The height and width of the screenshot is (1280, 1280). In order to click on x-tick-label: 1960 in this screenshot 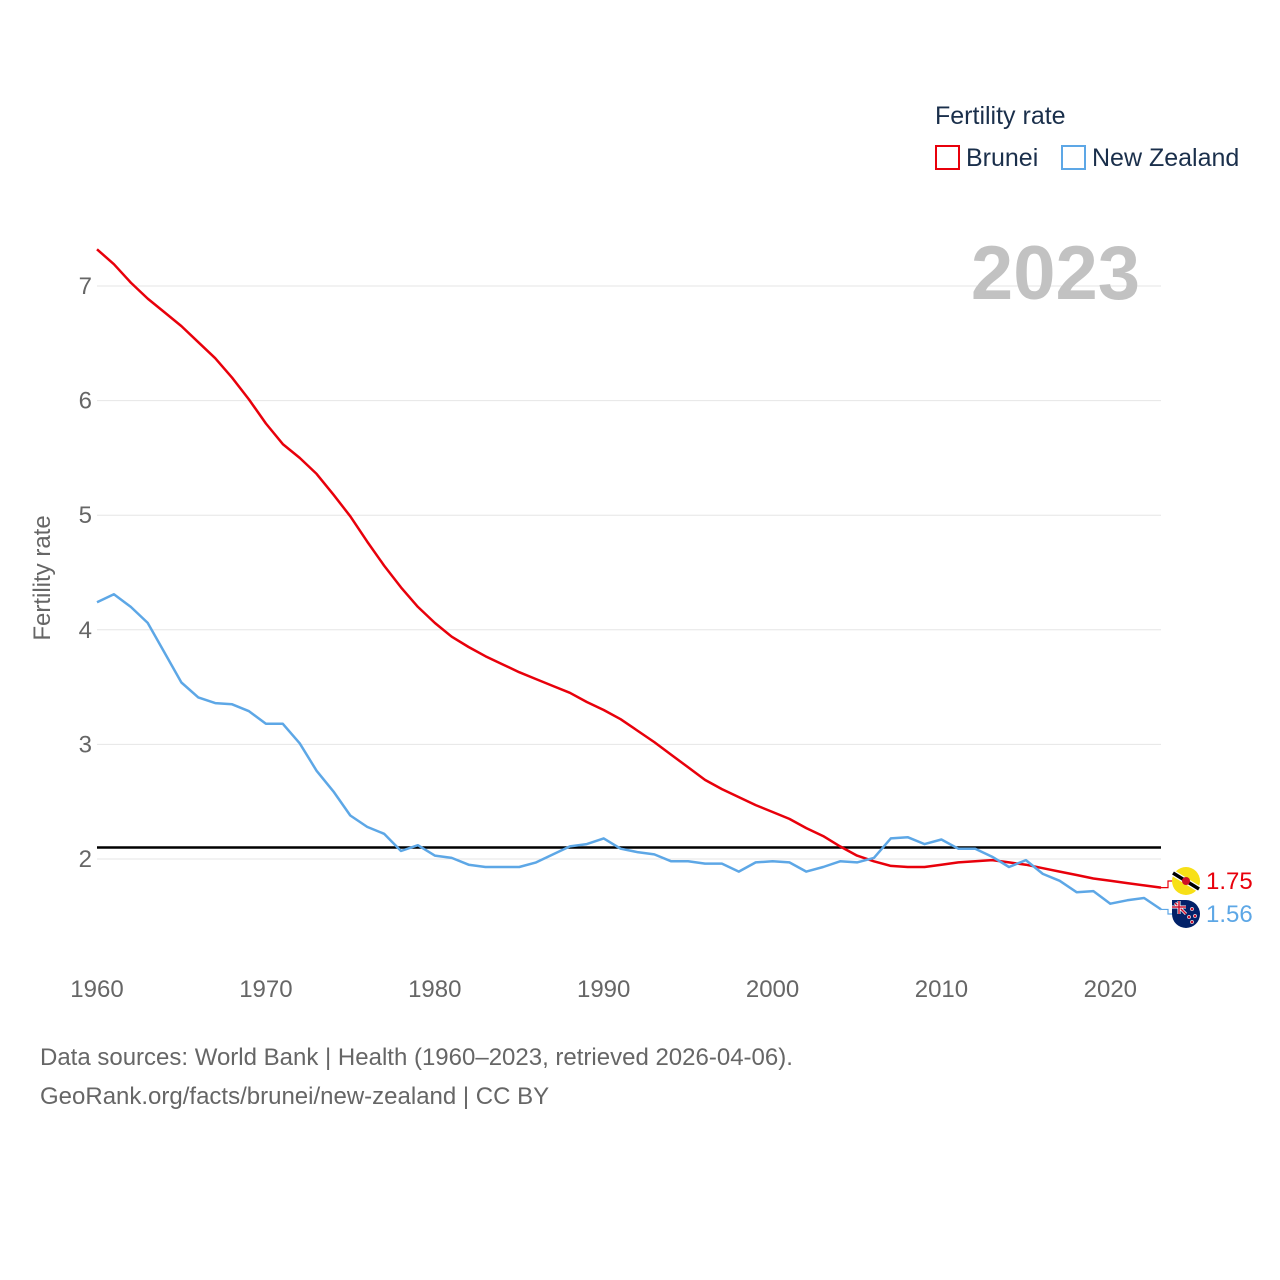, I will do `click(96, 989)`.